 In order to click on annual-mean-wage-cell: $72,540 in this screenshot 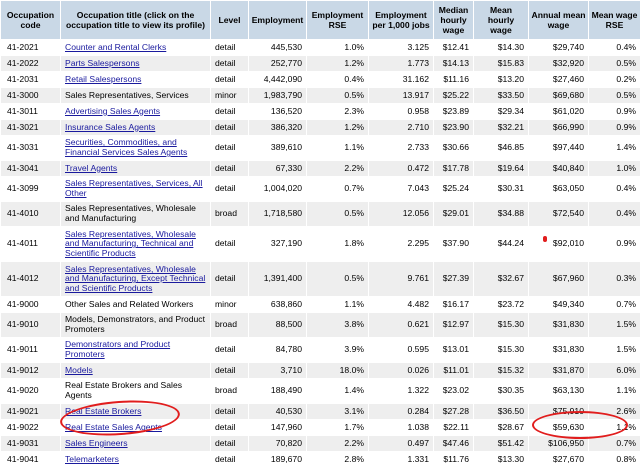, I will do `click(559, 214)`.